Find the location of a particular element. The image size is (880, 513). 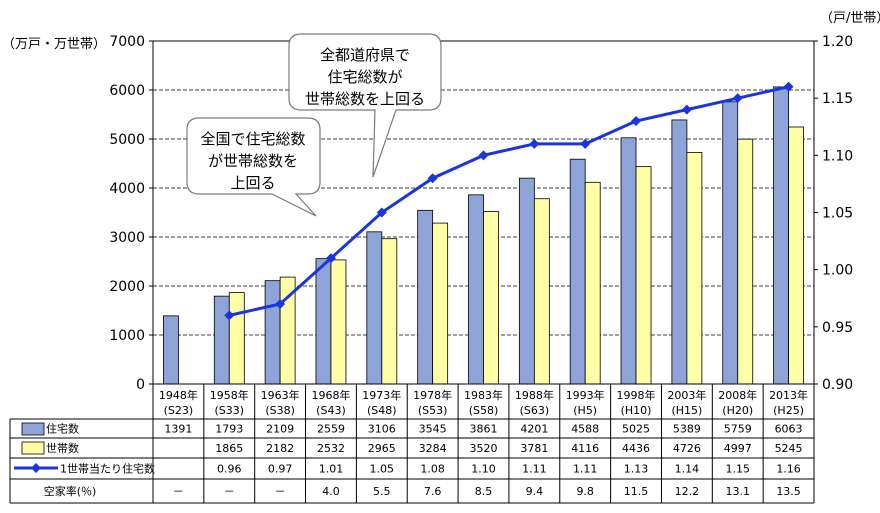

right-axis-label: 0.90 is located at coordinates (837, 385).